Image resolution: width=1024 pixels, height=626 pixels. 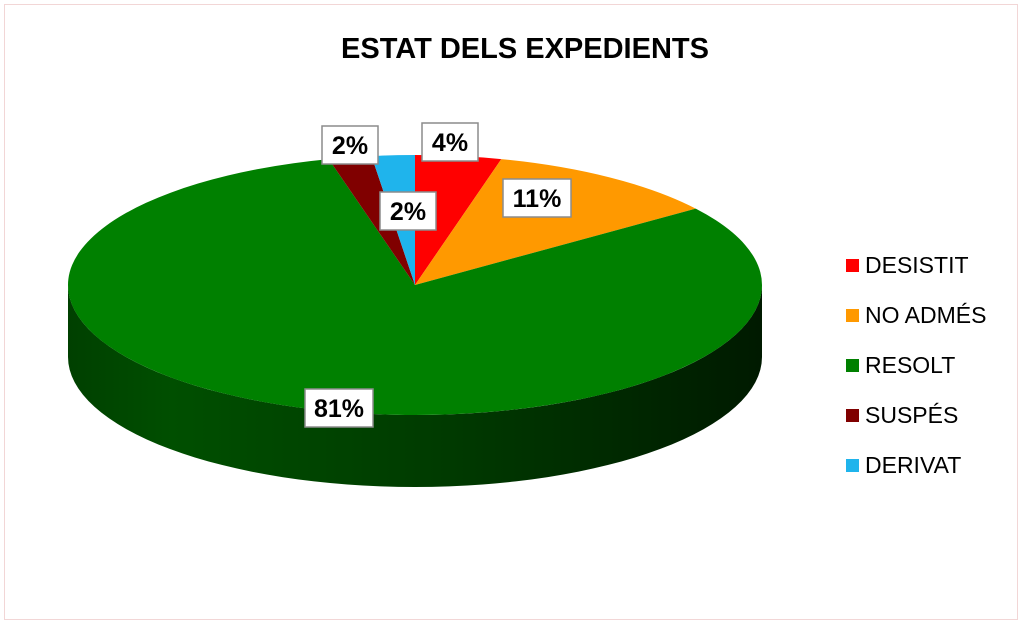 I want to click on legend-label: SUSPÉS, so click(x=912, y=414).